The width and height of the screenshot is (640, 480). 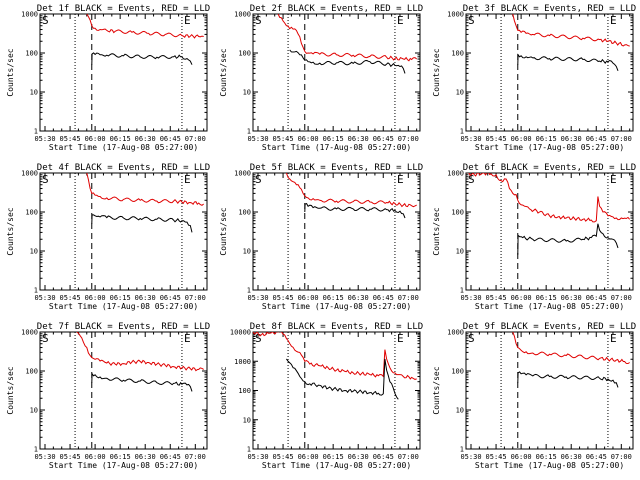 I want to click on y-tick-label: 10000, so click(x=240, y=333).